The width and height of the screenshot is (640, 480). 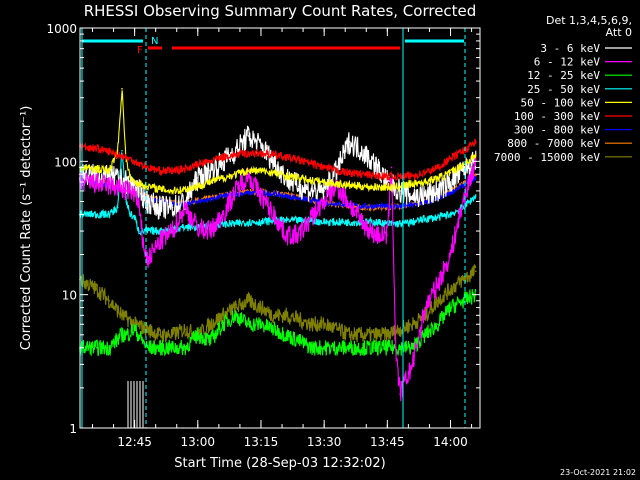 What do you see at coordinates (26, 228) in the screenshot?
I see `y-axis-label: Corrected Count Rate (s⁻¹ detector⁻¹)` at bounding box center [26, 228].